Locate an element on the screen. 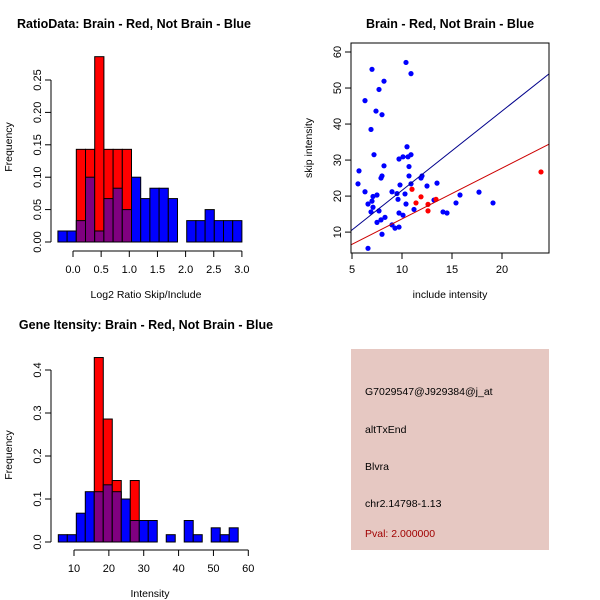 This screenshot has width=600, height=600. intensity-hist-y-tick-label: 0.4 is located at coordinates (38, 369).